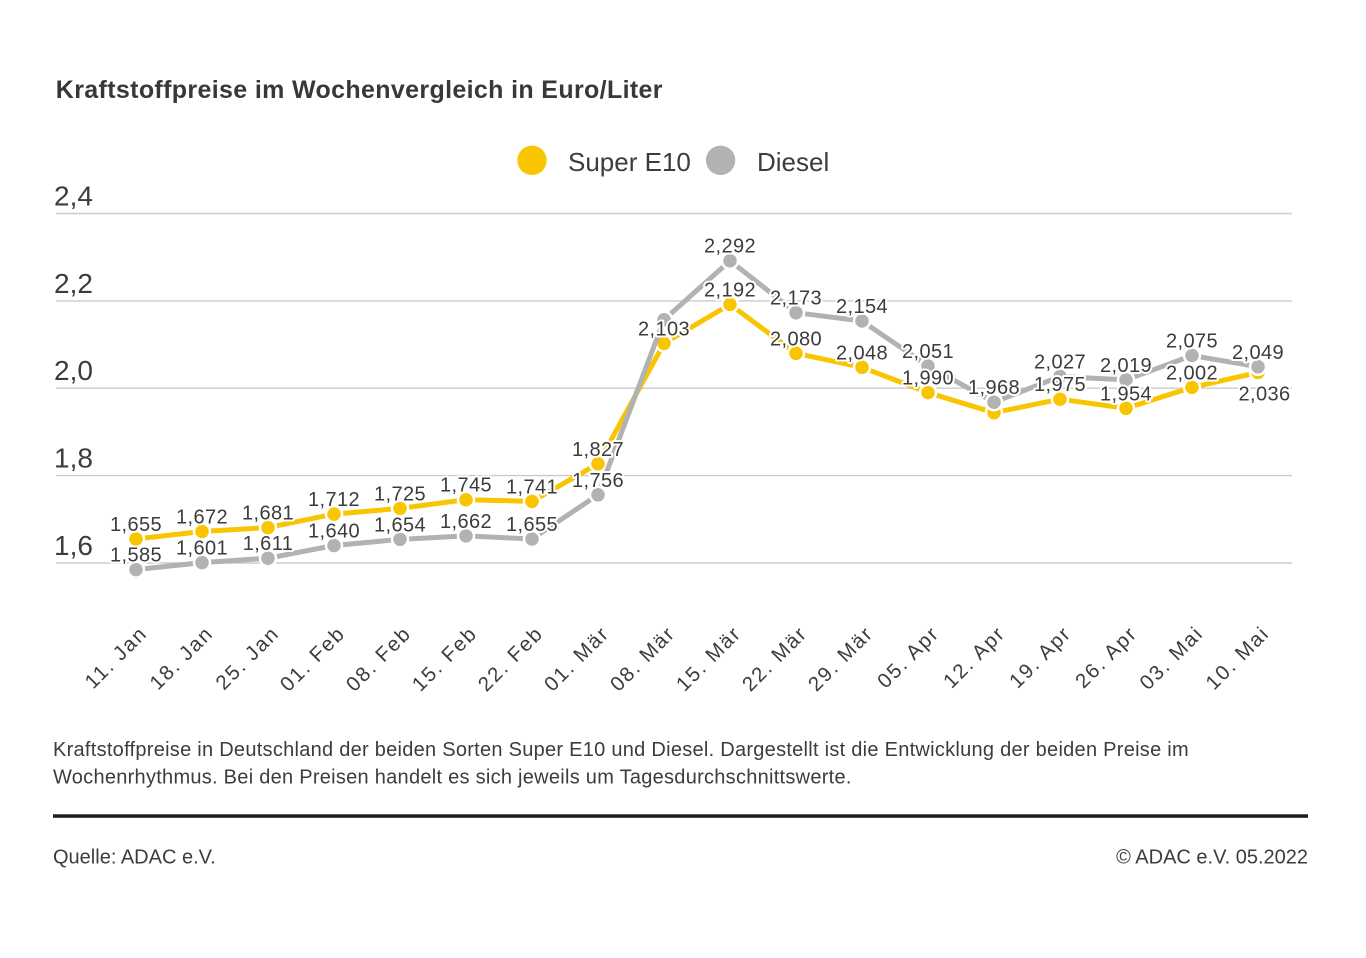 This screenshot has height=958, width=1366. Describe the element at coordinates (247, 658) in the screenshot. I see `svg-text: 25. Jan` at that location.